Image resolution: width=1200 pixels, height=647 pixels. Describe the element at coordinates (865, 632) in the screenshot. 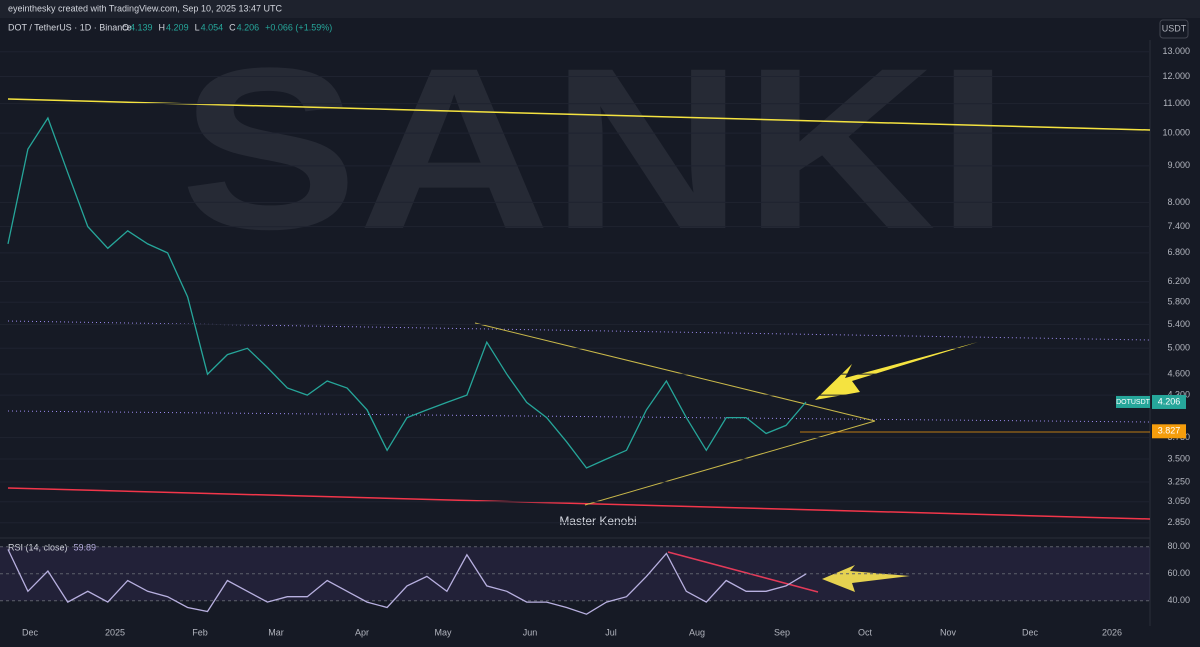

I see `x-tick-label: Oct` at that location.